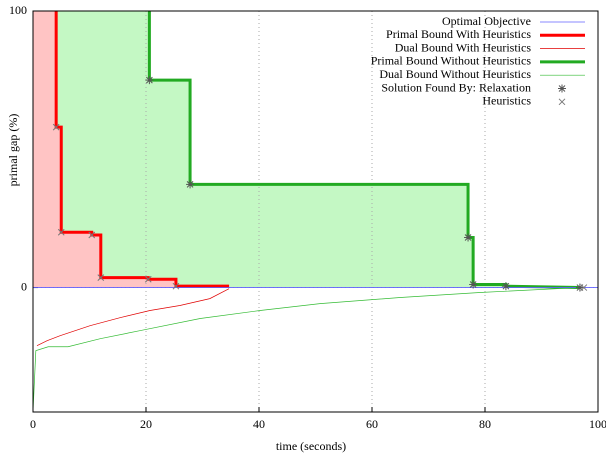 The width and height of the screenshot is (606, 456). I want to click on x-tick-label: 100, so click(597, 424).